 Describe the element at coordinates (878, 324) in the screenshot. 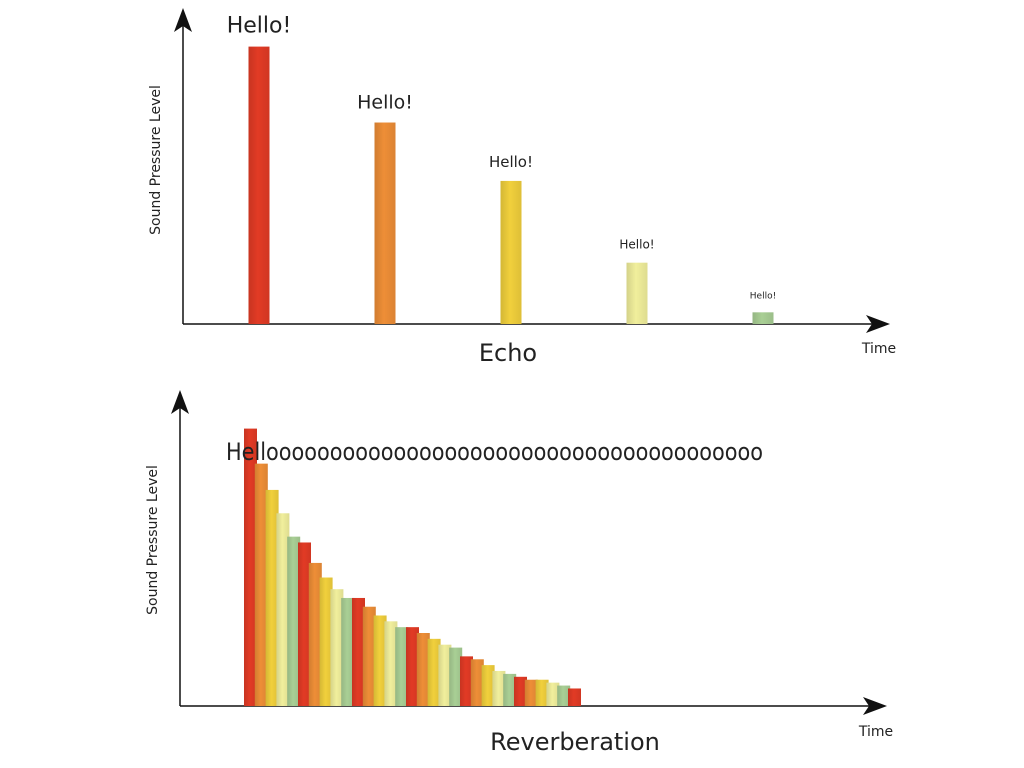

I see `echo-x-axis-arrow` at that location.